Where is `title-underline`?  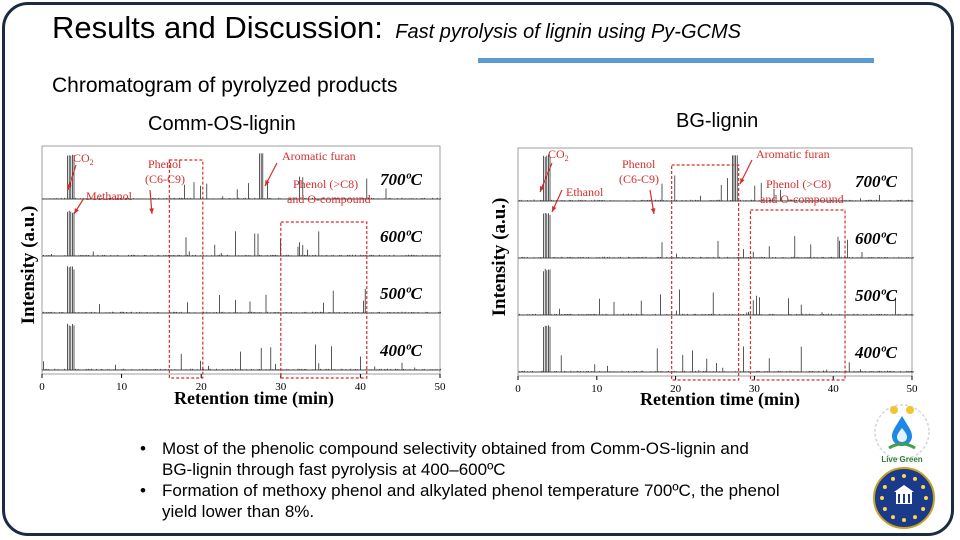
title-underline is located at coordinates (676, 60).